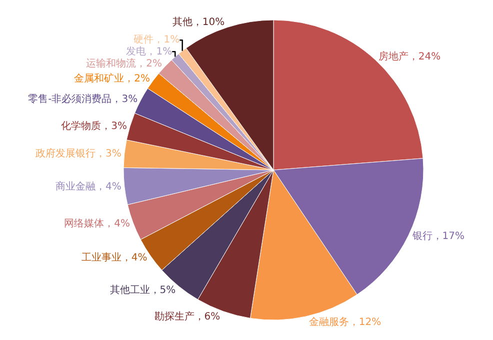 Image resolution: width=493 pixels, height=340 pixels. I want to click on slice-label: 其他工业，5%, so click(143, 290).